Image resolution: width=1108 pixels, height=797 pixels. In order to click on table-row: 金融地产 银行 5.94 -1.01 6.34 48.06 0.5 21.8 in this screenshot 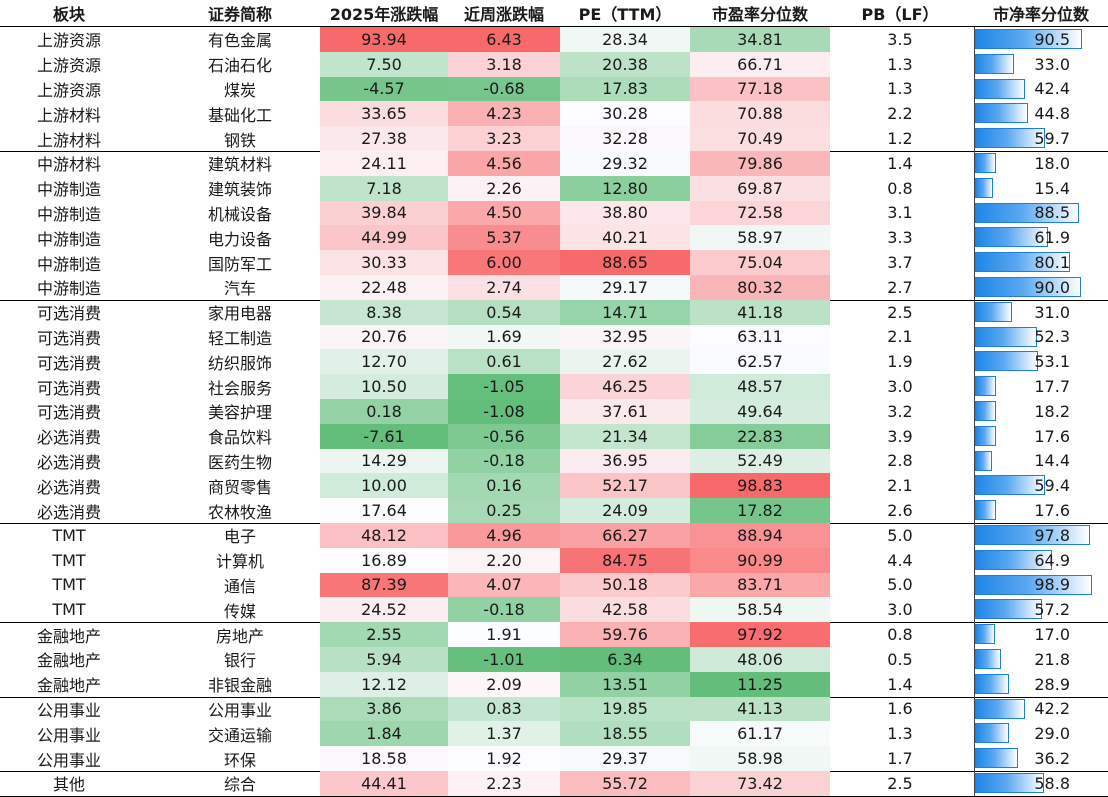, I will do `click(554, 659)`.